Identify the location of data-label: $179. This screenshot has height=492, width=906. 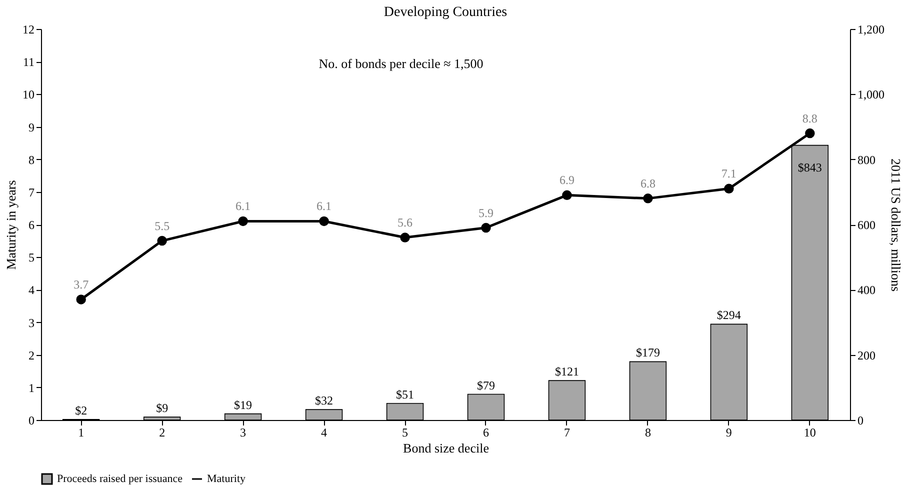
(648, 353).